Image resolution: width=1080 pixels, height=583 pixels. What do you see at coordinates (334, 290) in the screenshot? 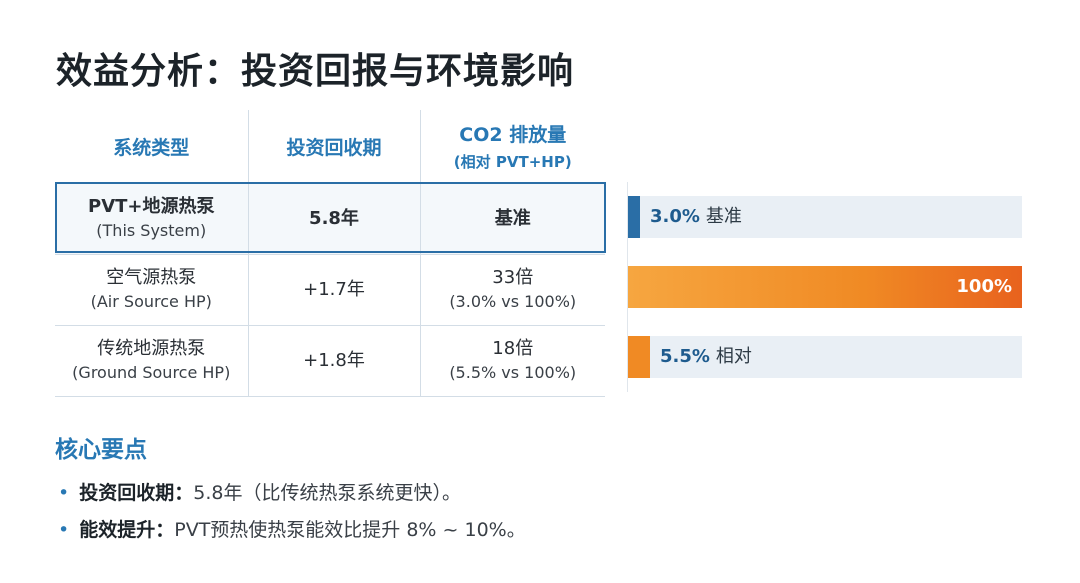
I see `cell-payback: +1.7年` at bounding box center [334, 290].